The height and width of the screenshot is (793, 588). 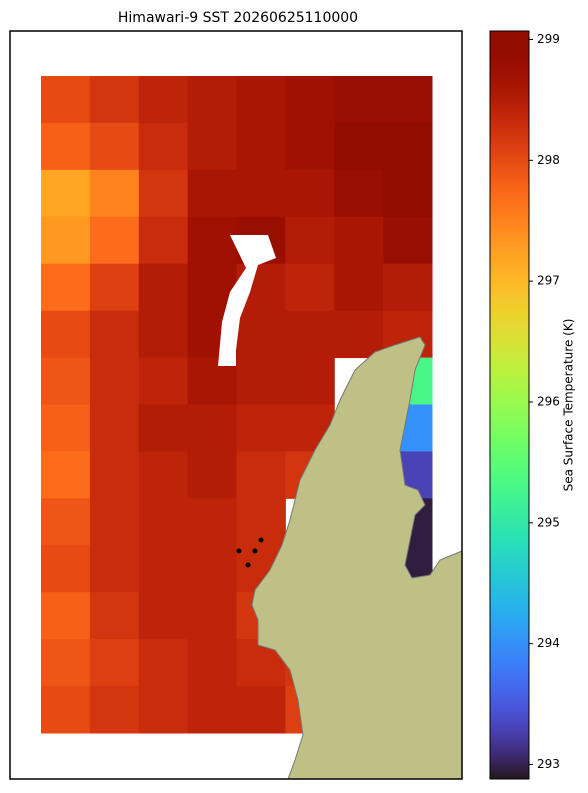 I want to click on colorbar-tick-label: 295, so click(x=548, y=522).